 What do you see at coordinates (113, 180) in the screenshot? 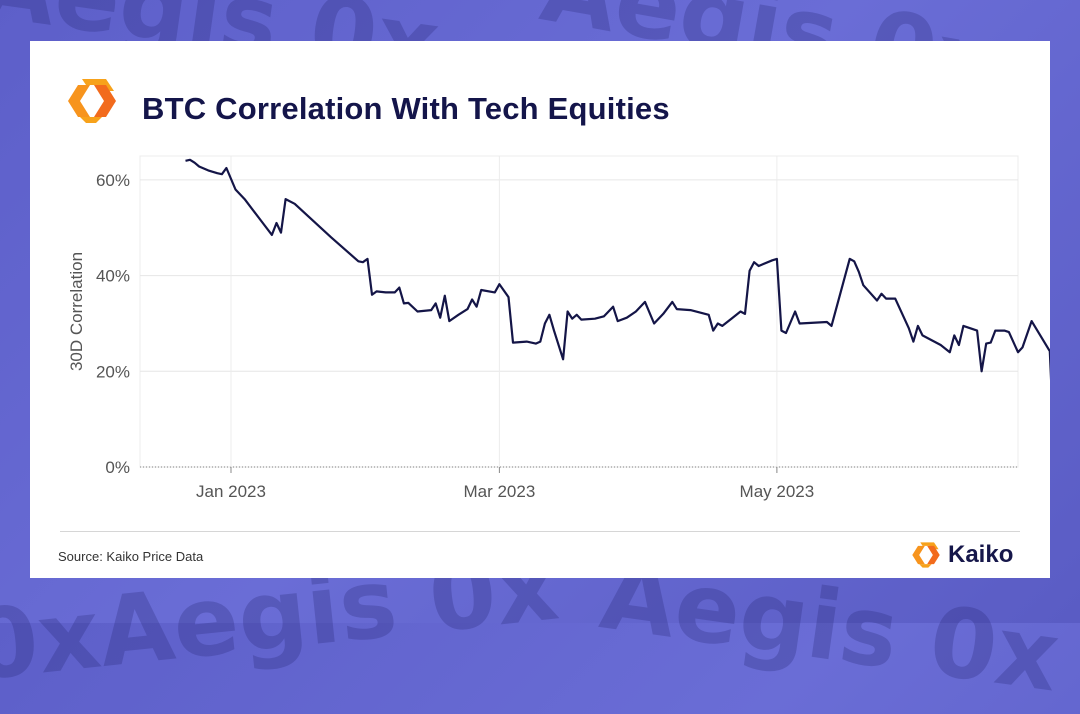
I see `y-tick-label: 60%` at bounding box center [113, 180].